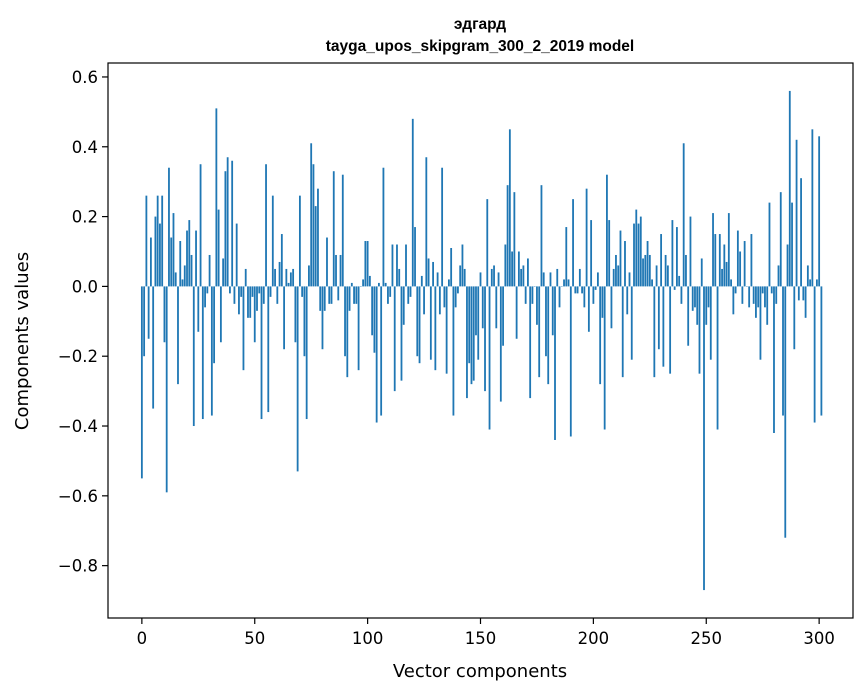 The width and height of the screenshot is (867, 696). What do you see at coordinates (486, 633) in the screenshot?
I see `x-axis-ticks: 0 50 100 150 200 250 300` at bounding box center [486, 633].